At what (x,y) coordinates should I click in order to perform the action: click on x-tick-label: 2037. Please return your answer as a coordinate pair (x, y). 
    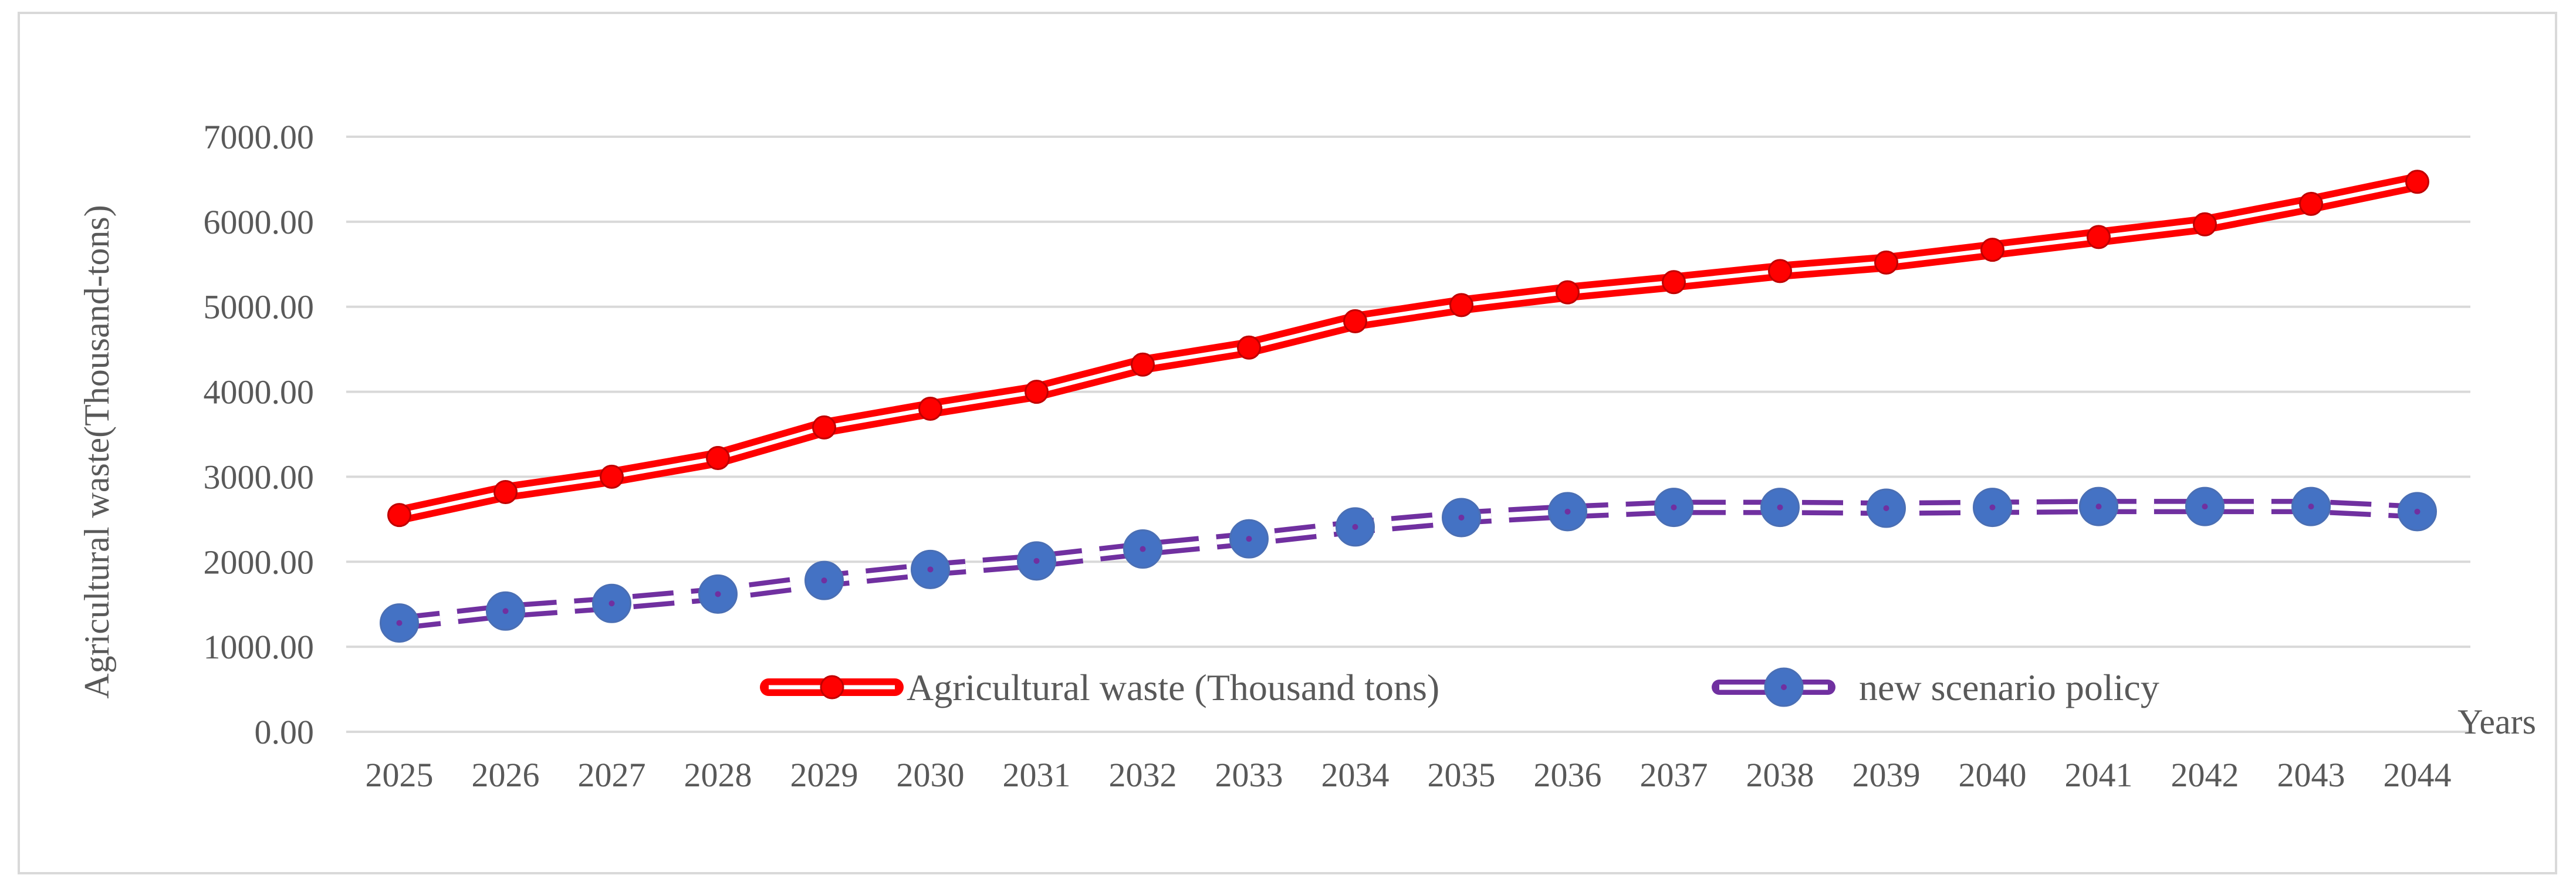
    Looking at the image, I should click on (1674, 775).